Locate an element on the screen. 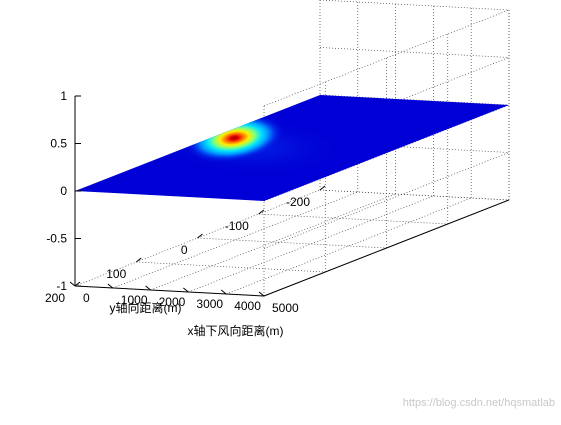 Image resolution: width=561 pixels, height=425 pixels. watermark: https://blog.csdn.net/hqsmatlab is located at coordinates (479, 403).